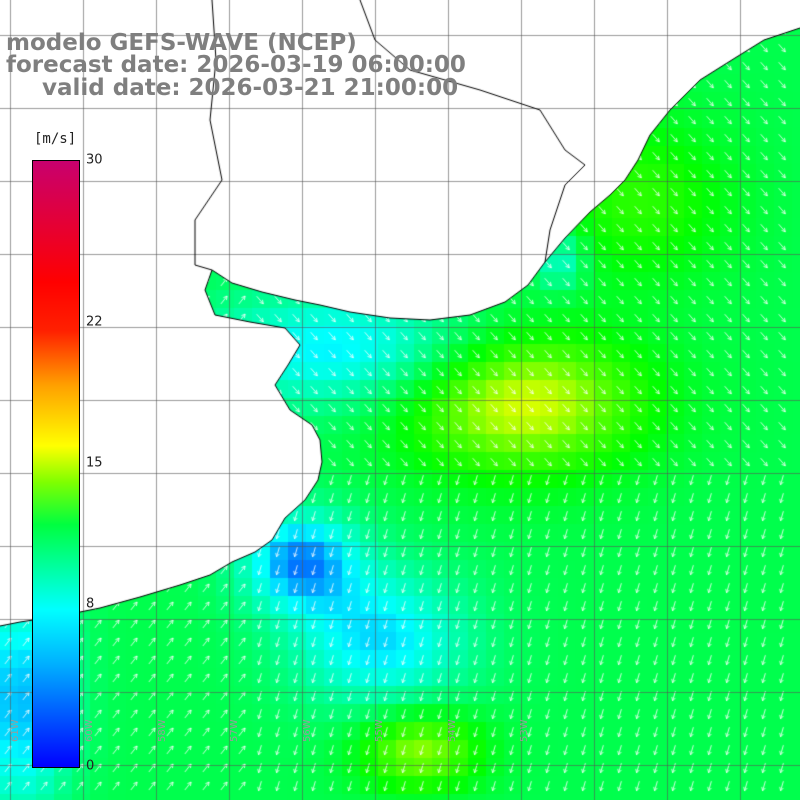  I want to click on grid-label: 58W, so click(162, 730).